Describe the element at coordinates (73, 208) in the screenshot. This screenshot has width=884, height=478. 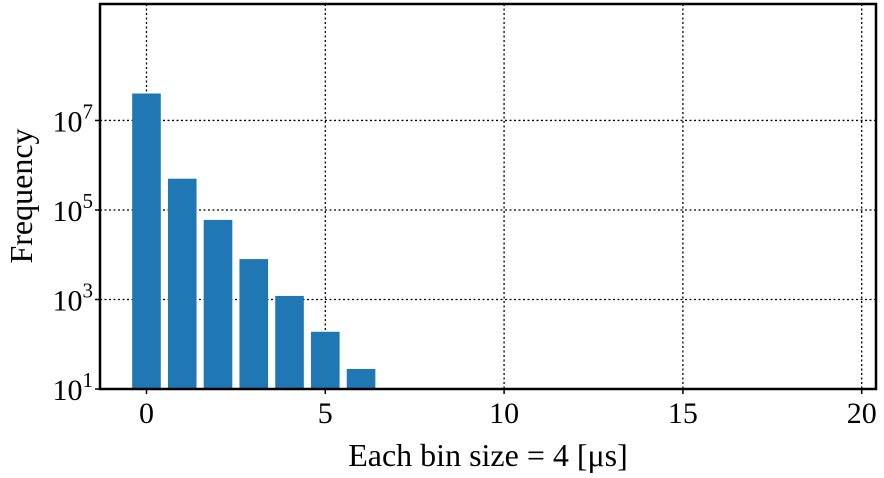
I see `y-tick-label: 10⁵` at that location.